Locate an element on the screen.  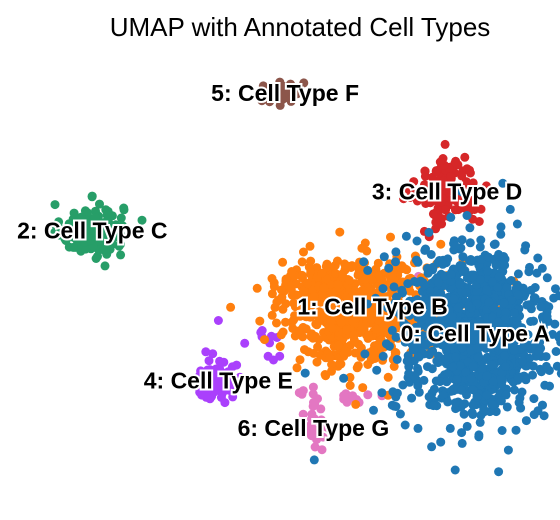
cluster-label-1: 1: Cell Type B is located at coordinates (372, 307).